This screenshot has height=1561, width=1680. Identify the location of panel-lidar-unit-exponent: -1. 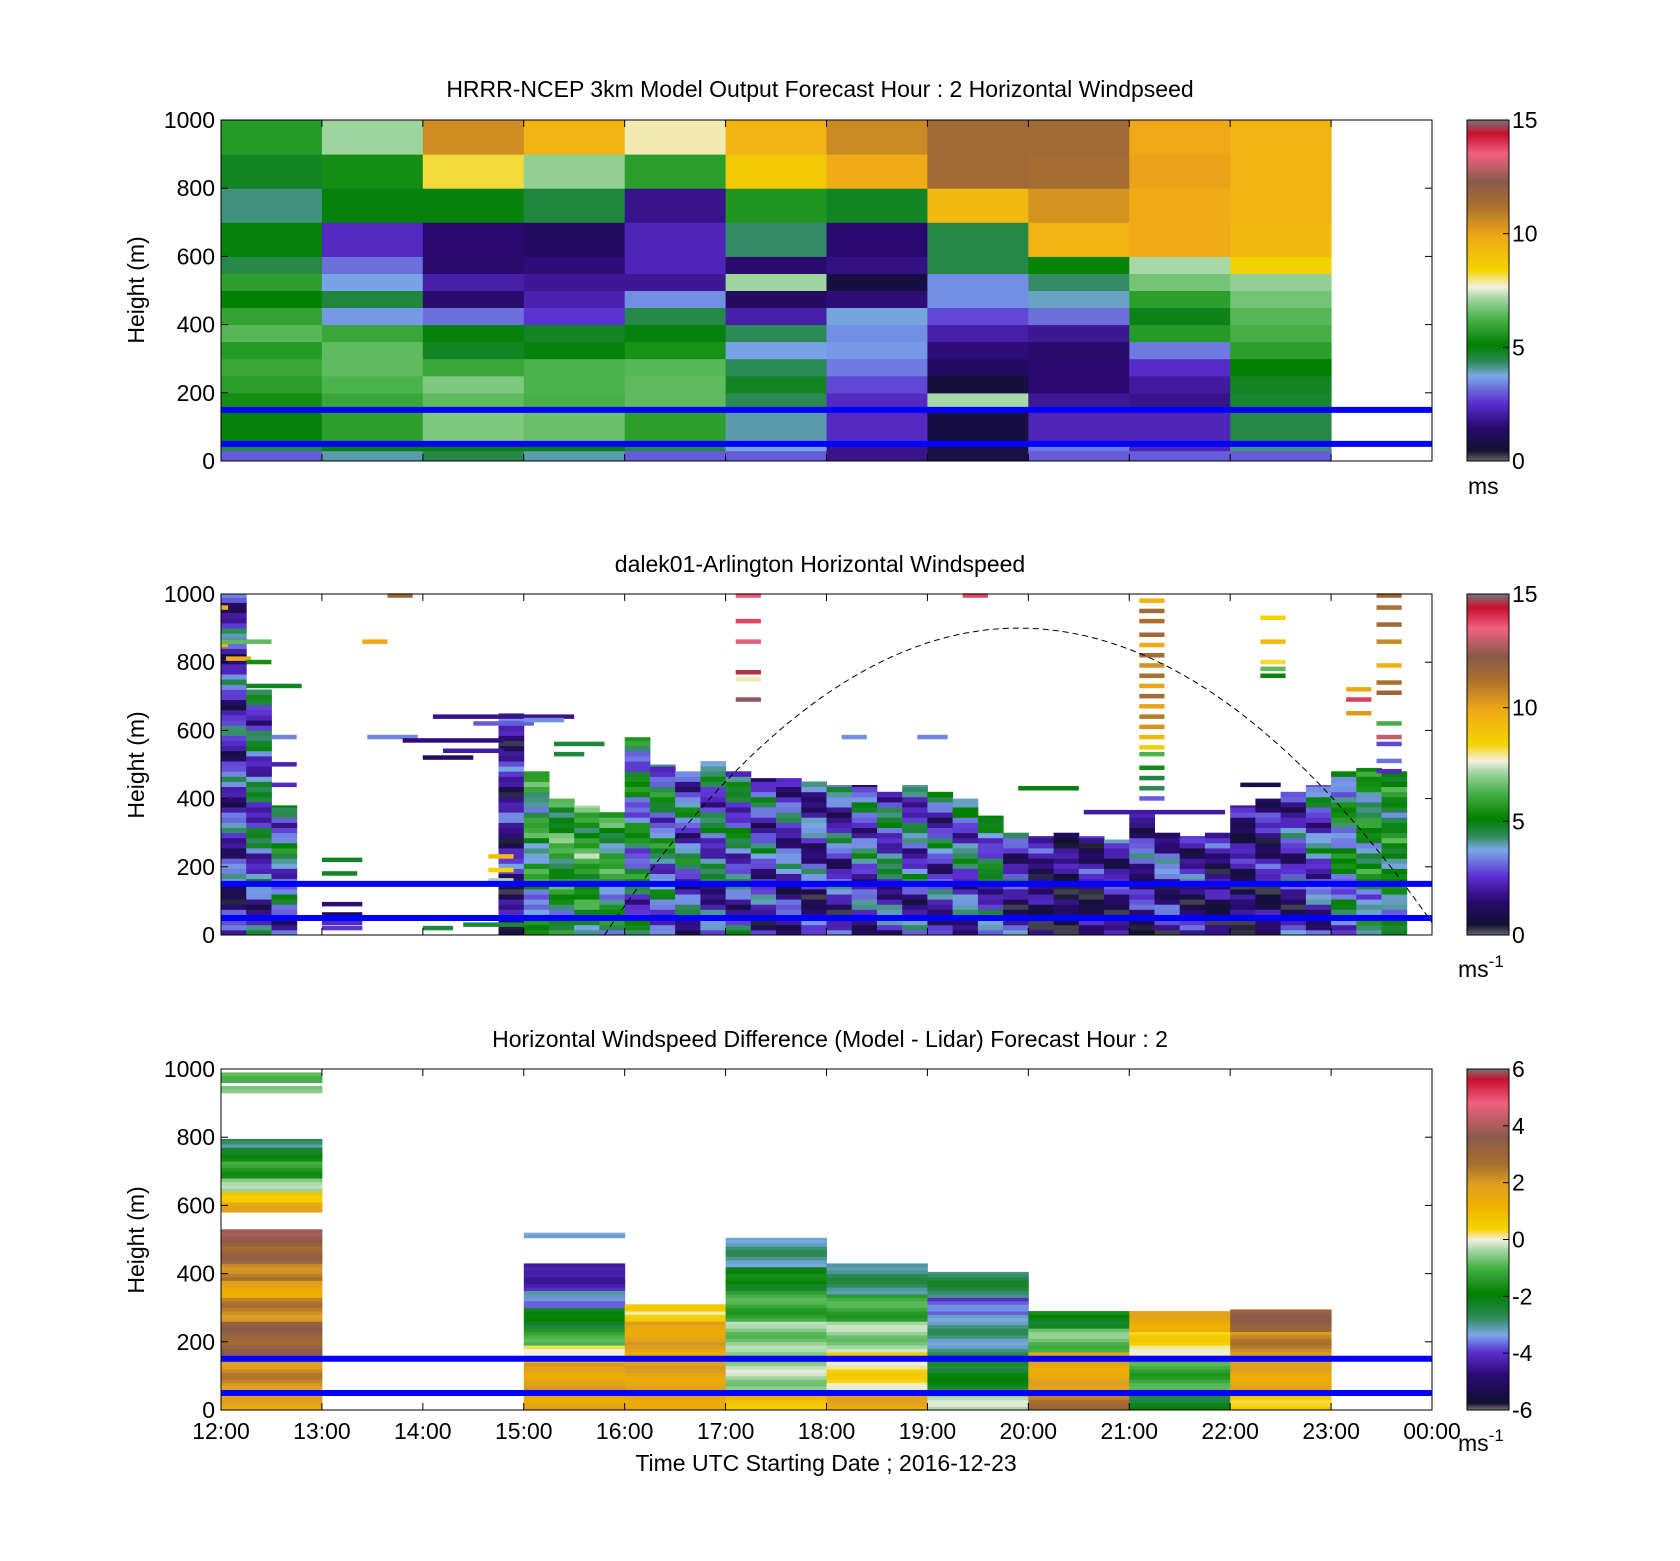
(1496, 961).